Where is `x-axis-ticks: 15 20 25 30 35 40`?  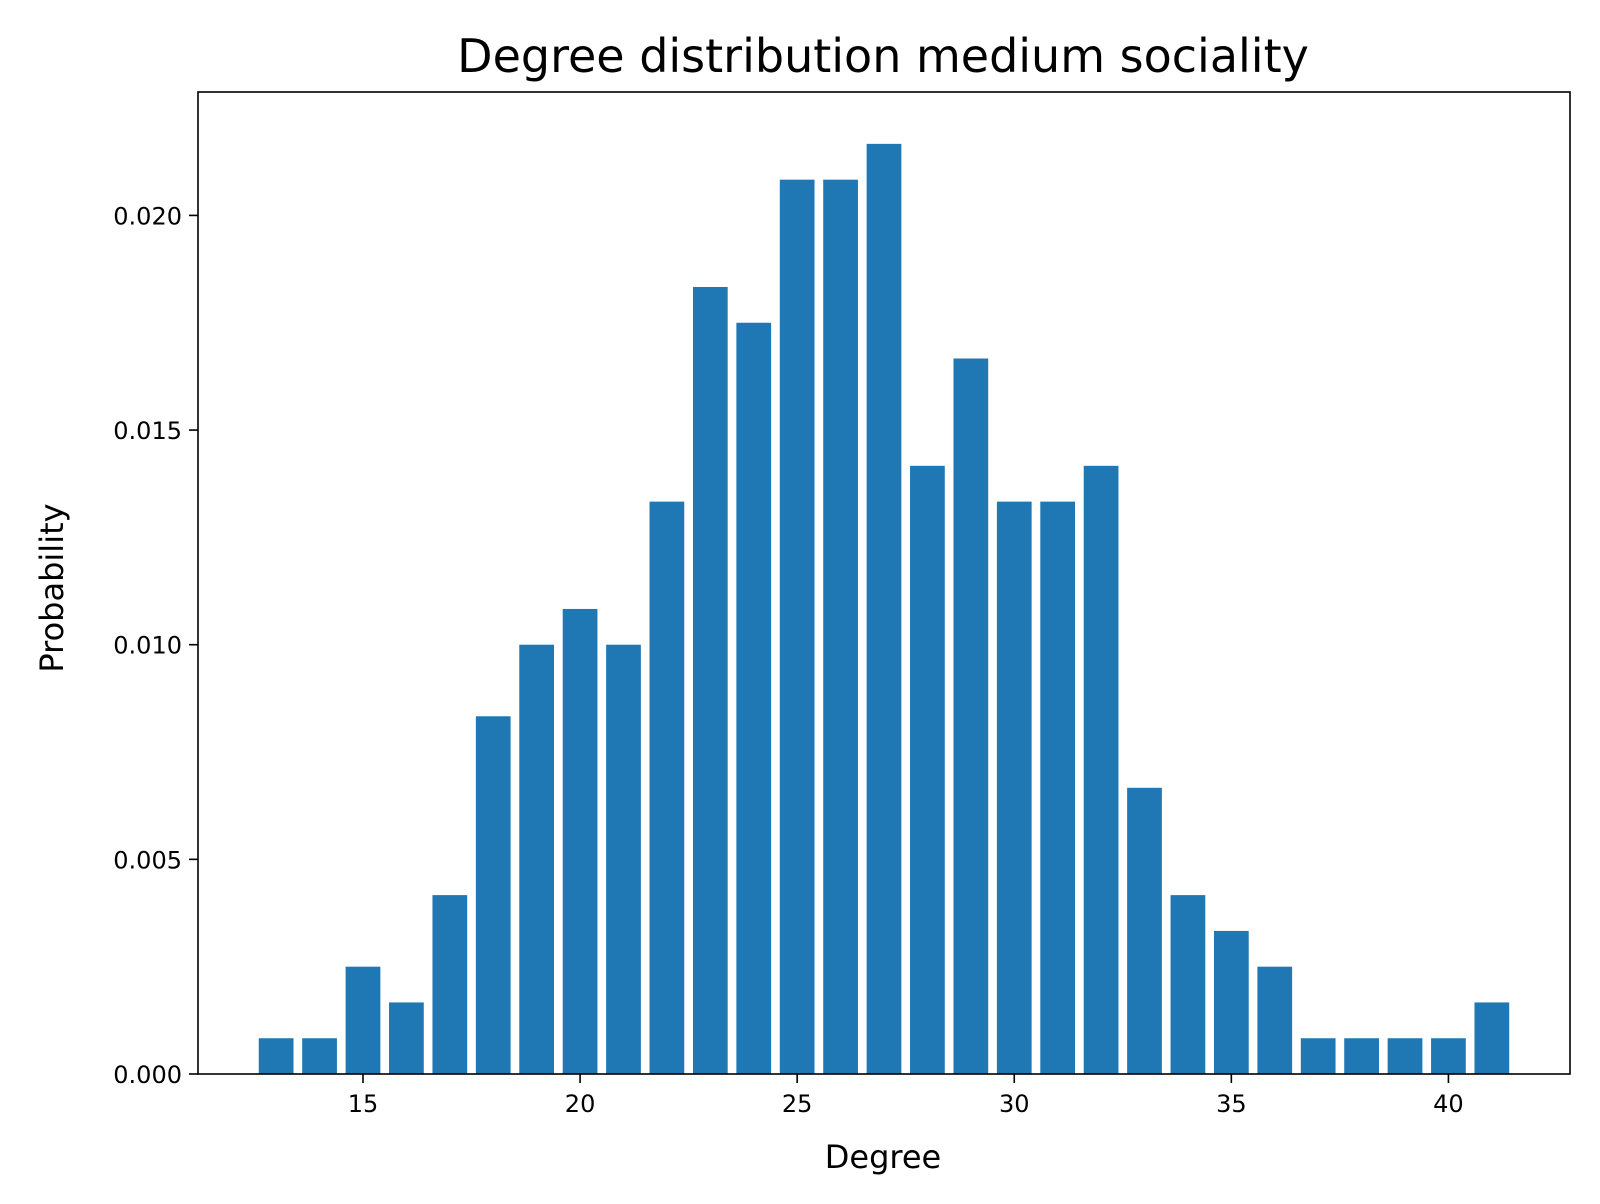
x-axis-ticks: 15 20 25 30 35 40 is located at coordinates (906, 1096).